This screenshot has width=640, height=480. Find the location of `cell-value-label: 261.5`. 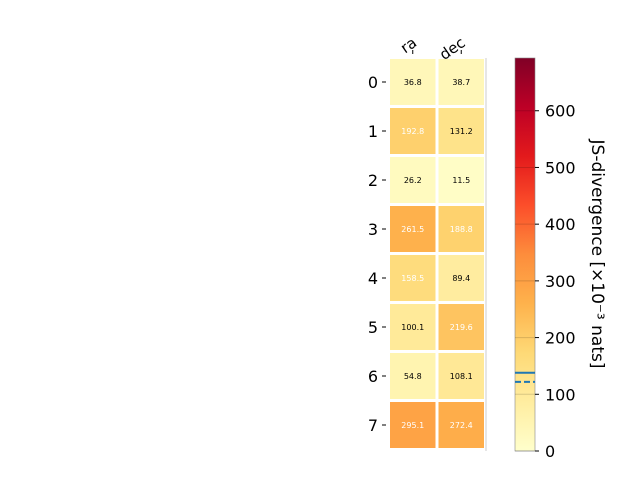

cell-value-label: 261.5 is located at coordinates (412, 229).